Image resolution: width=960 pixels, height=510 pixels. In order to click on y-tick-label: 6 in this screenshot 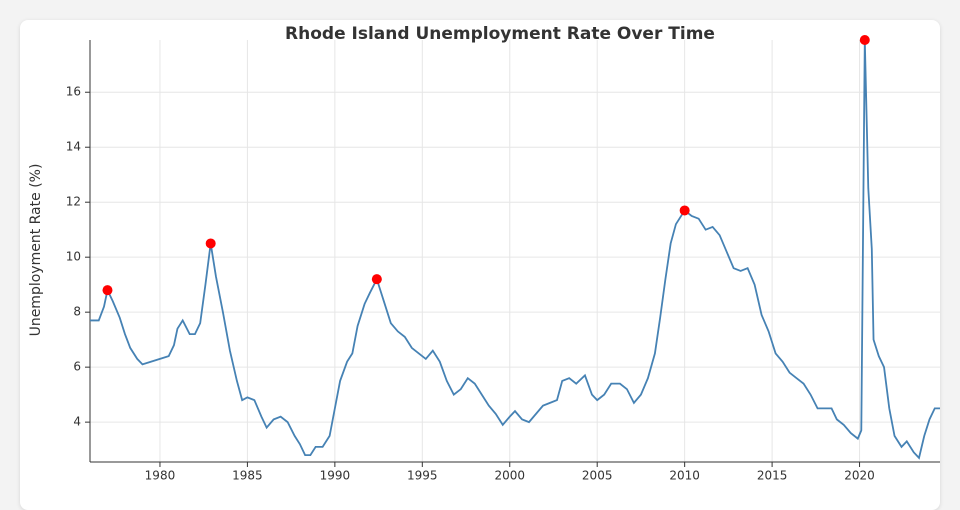, I will do `click(77, 367)`.